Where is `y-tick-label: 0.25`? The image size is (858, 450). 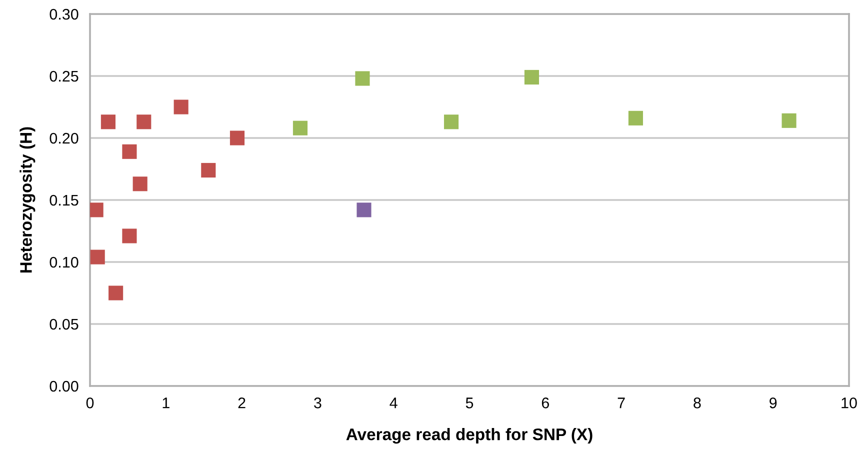 y-tick-label: 0.25 is located at coordinates (64, 76).